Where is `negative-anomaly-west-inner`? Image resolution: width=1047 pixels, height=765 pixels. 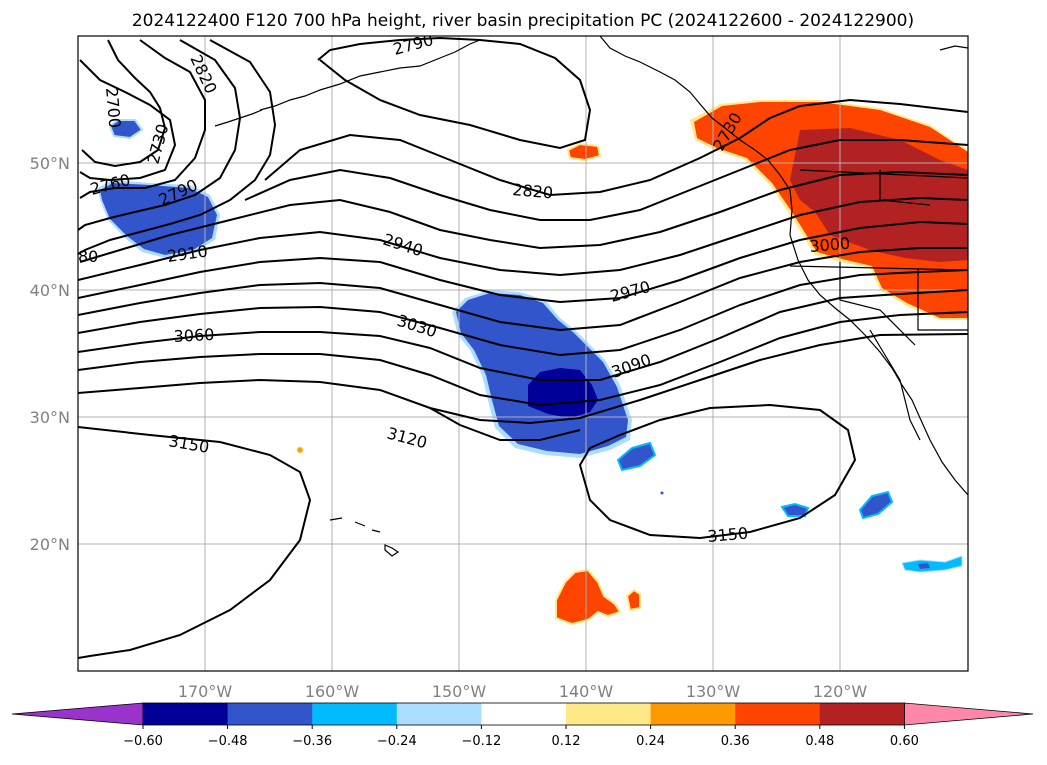
negative-anomaly-west-inner is located at coordinates (158, 219).